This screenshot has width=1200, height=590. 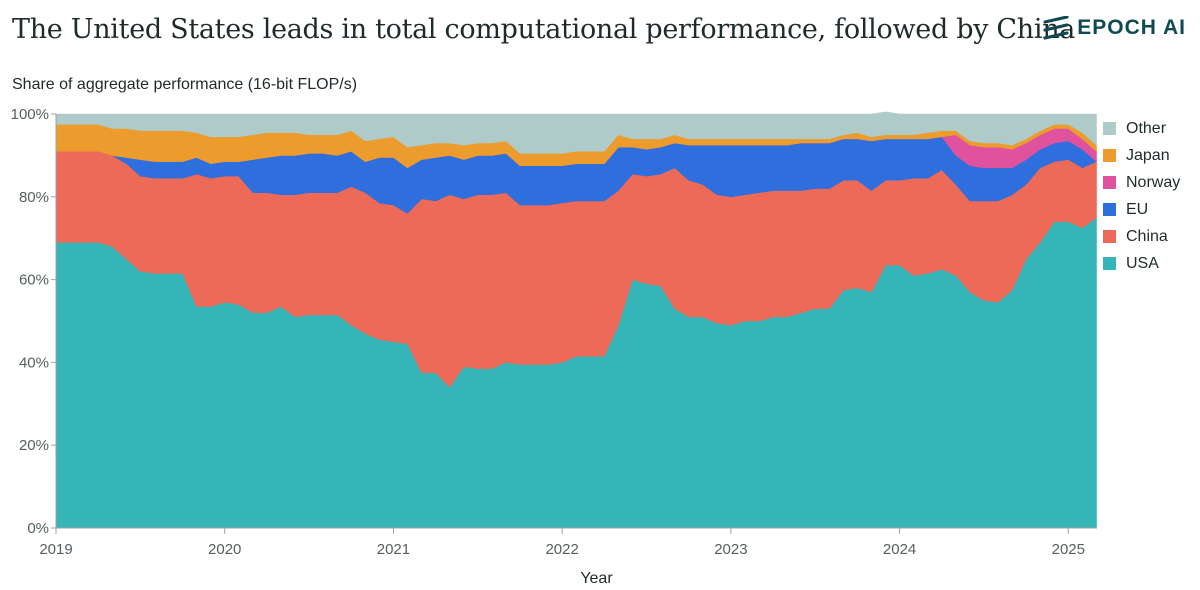 I want to click on legend-item-japan: Japan, so click(x=1141, y=155).